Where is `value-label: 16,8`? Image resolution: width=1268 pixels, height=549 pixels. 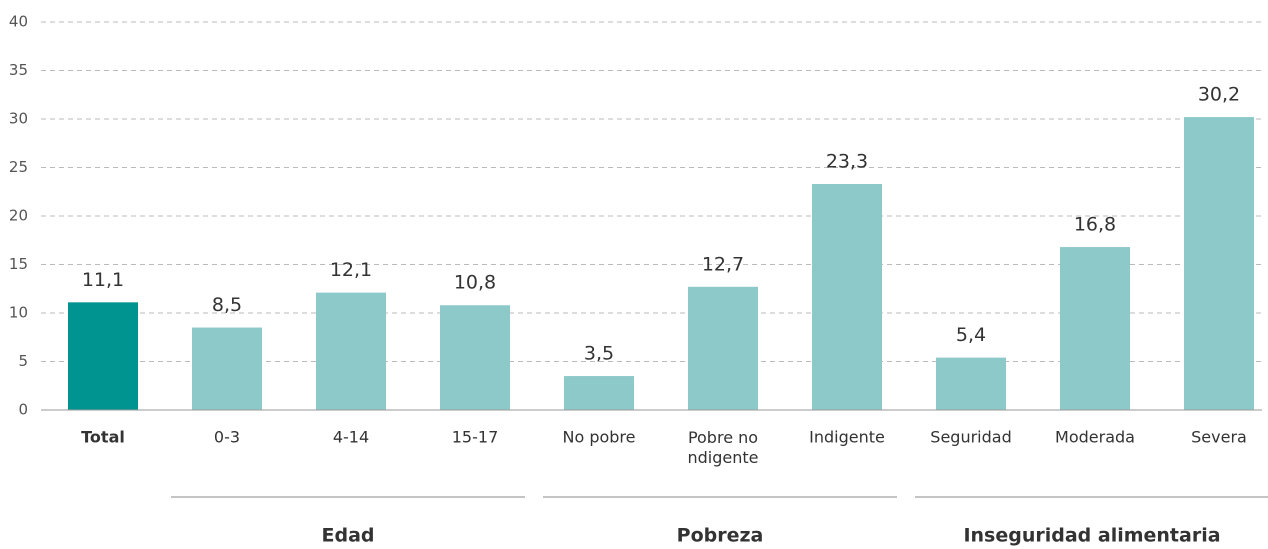 value-label: 16,8 is located at coordinates (1095, 225).